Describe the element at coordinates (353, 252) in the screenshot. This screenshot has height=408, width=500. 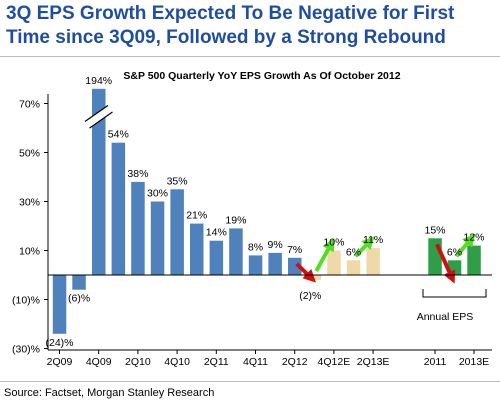
I see `value-label-1Q13E: 6%` at that location.